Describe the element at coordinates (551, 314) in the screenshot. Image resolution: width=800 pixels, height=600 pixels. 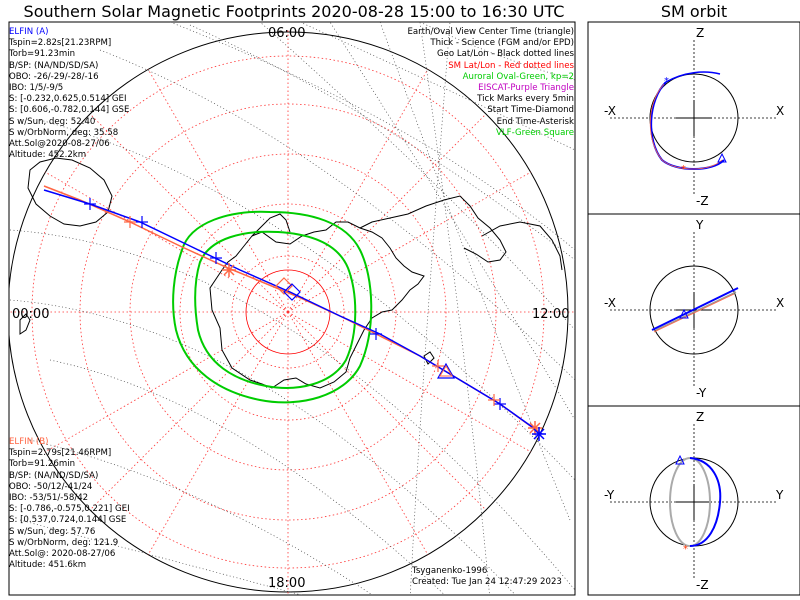
I see `time-label-right: 12:00` at that location.